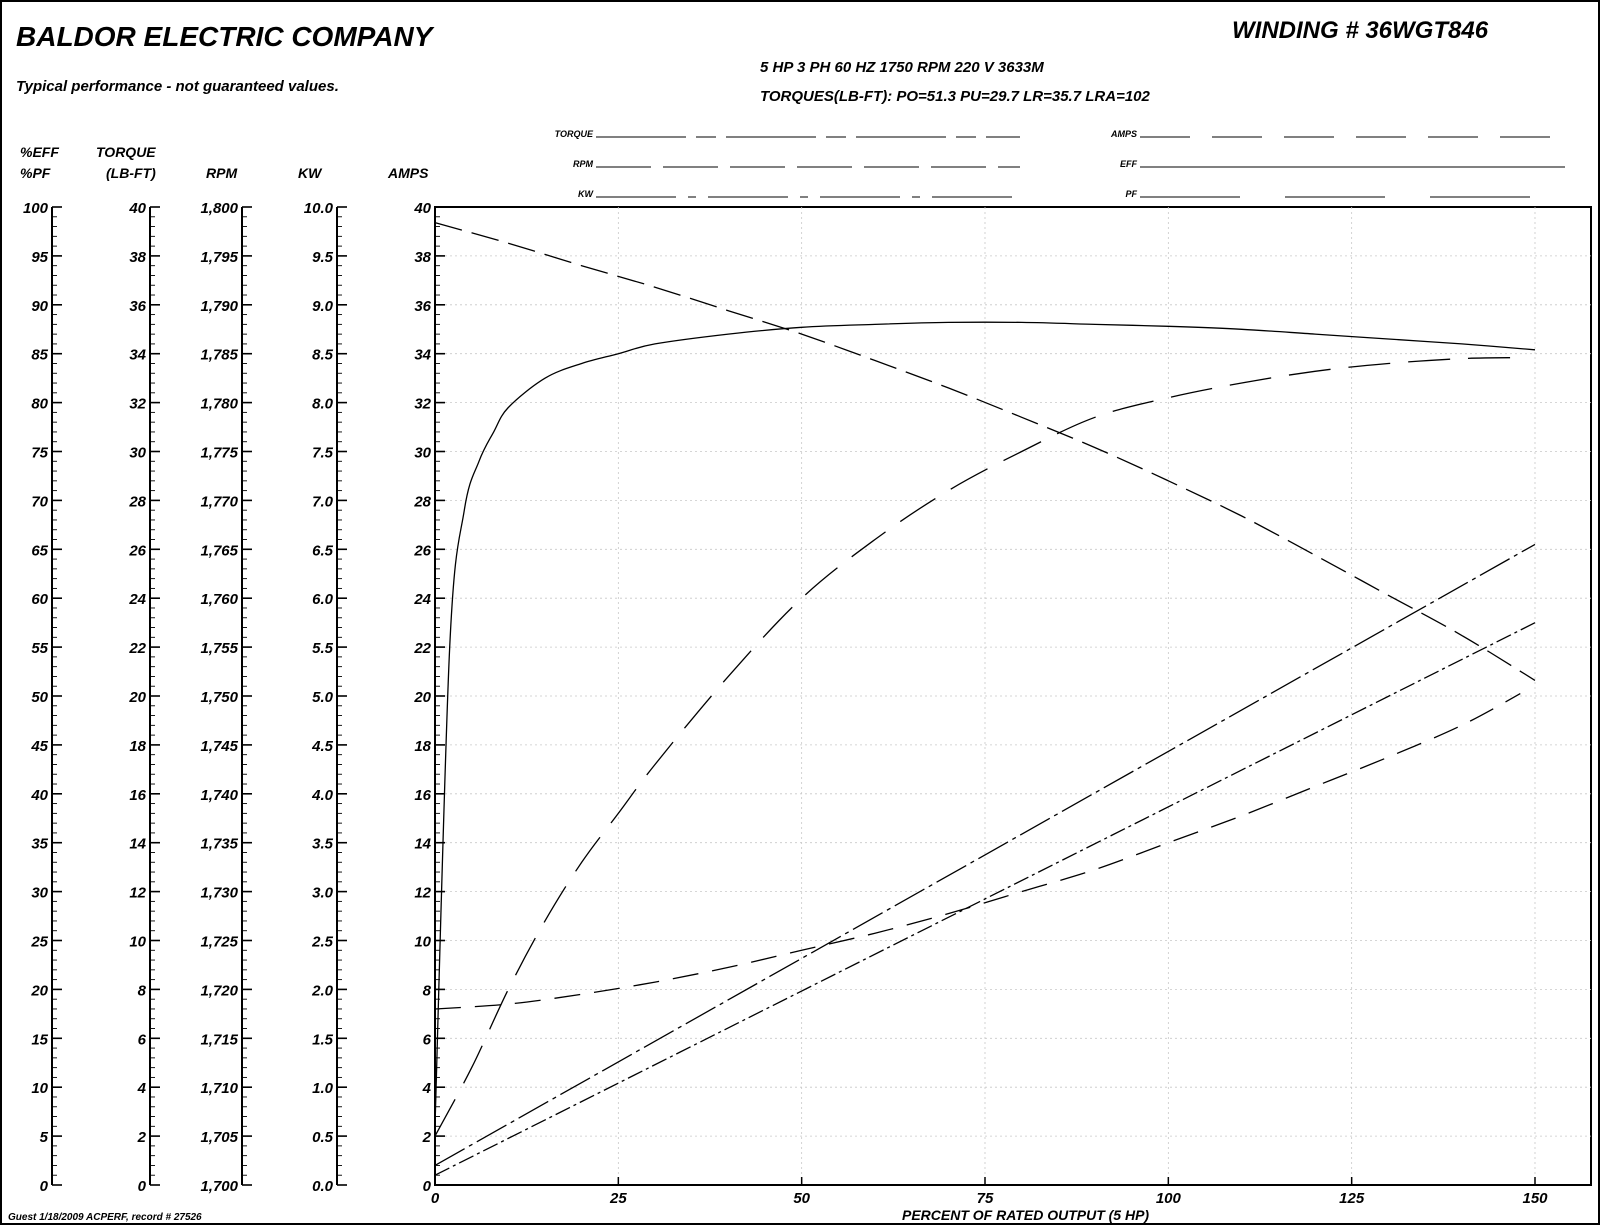 Image resolution: width=1600 pixels, height=1225 pixels. I want to click on kw-scale-label: 8.0, so click(323, 404).